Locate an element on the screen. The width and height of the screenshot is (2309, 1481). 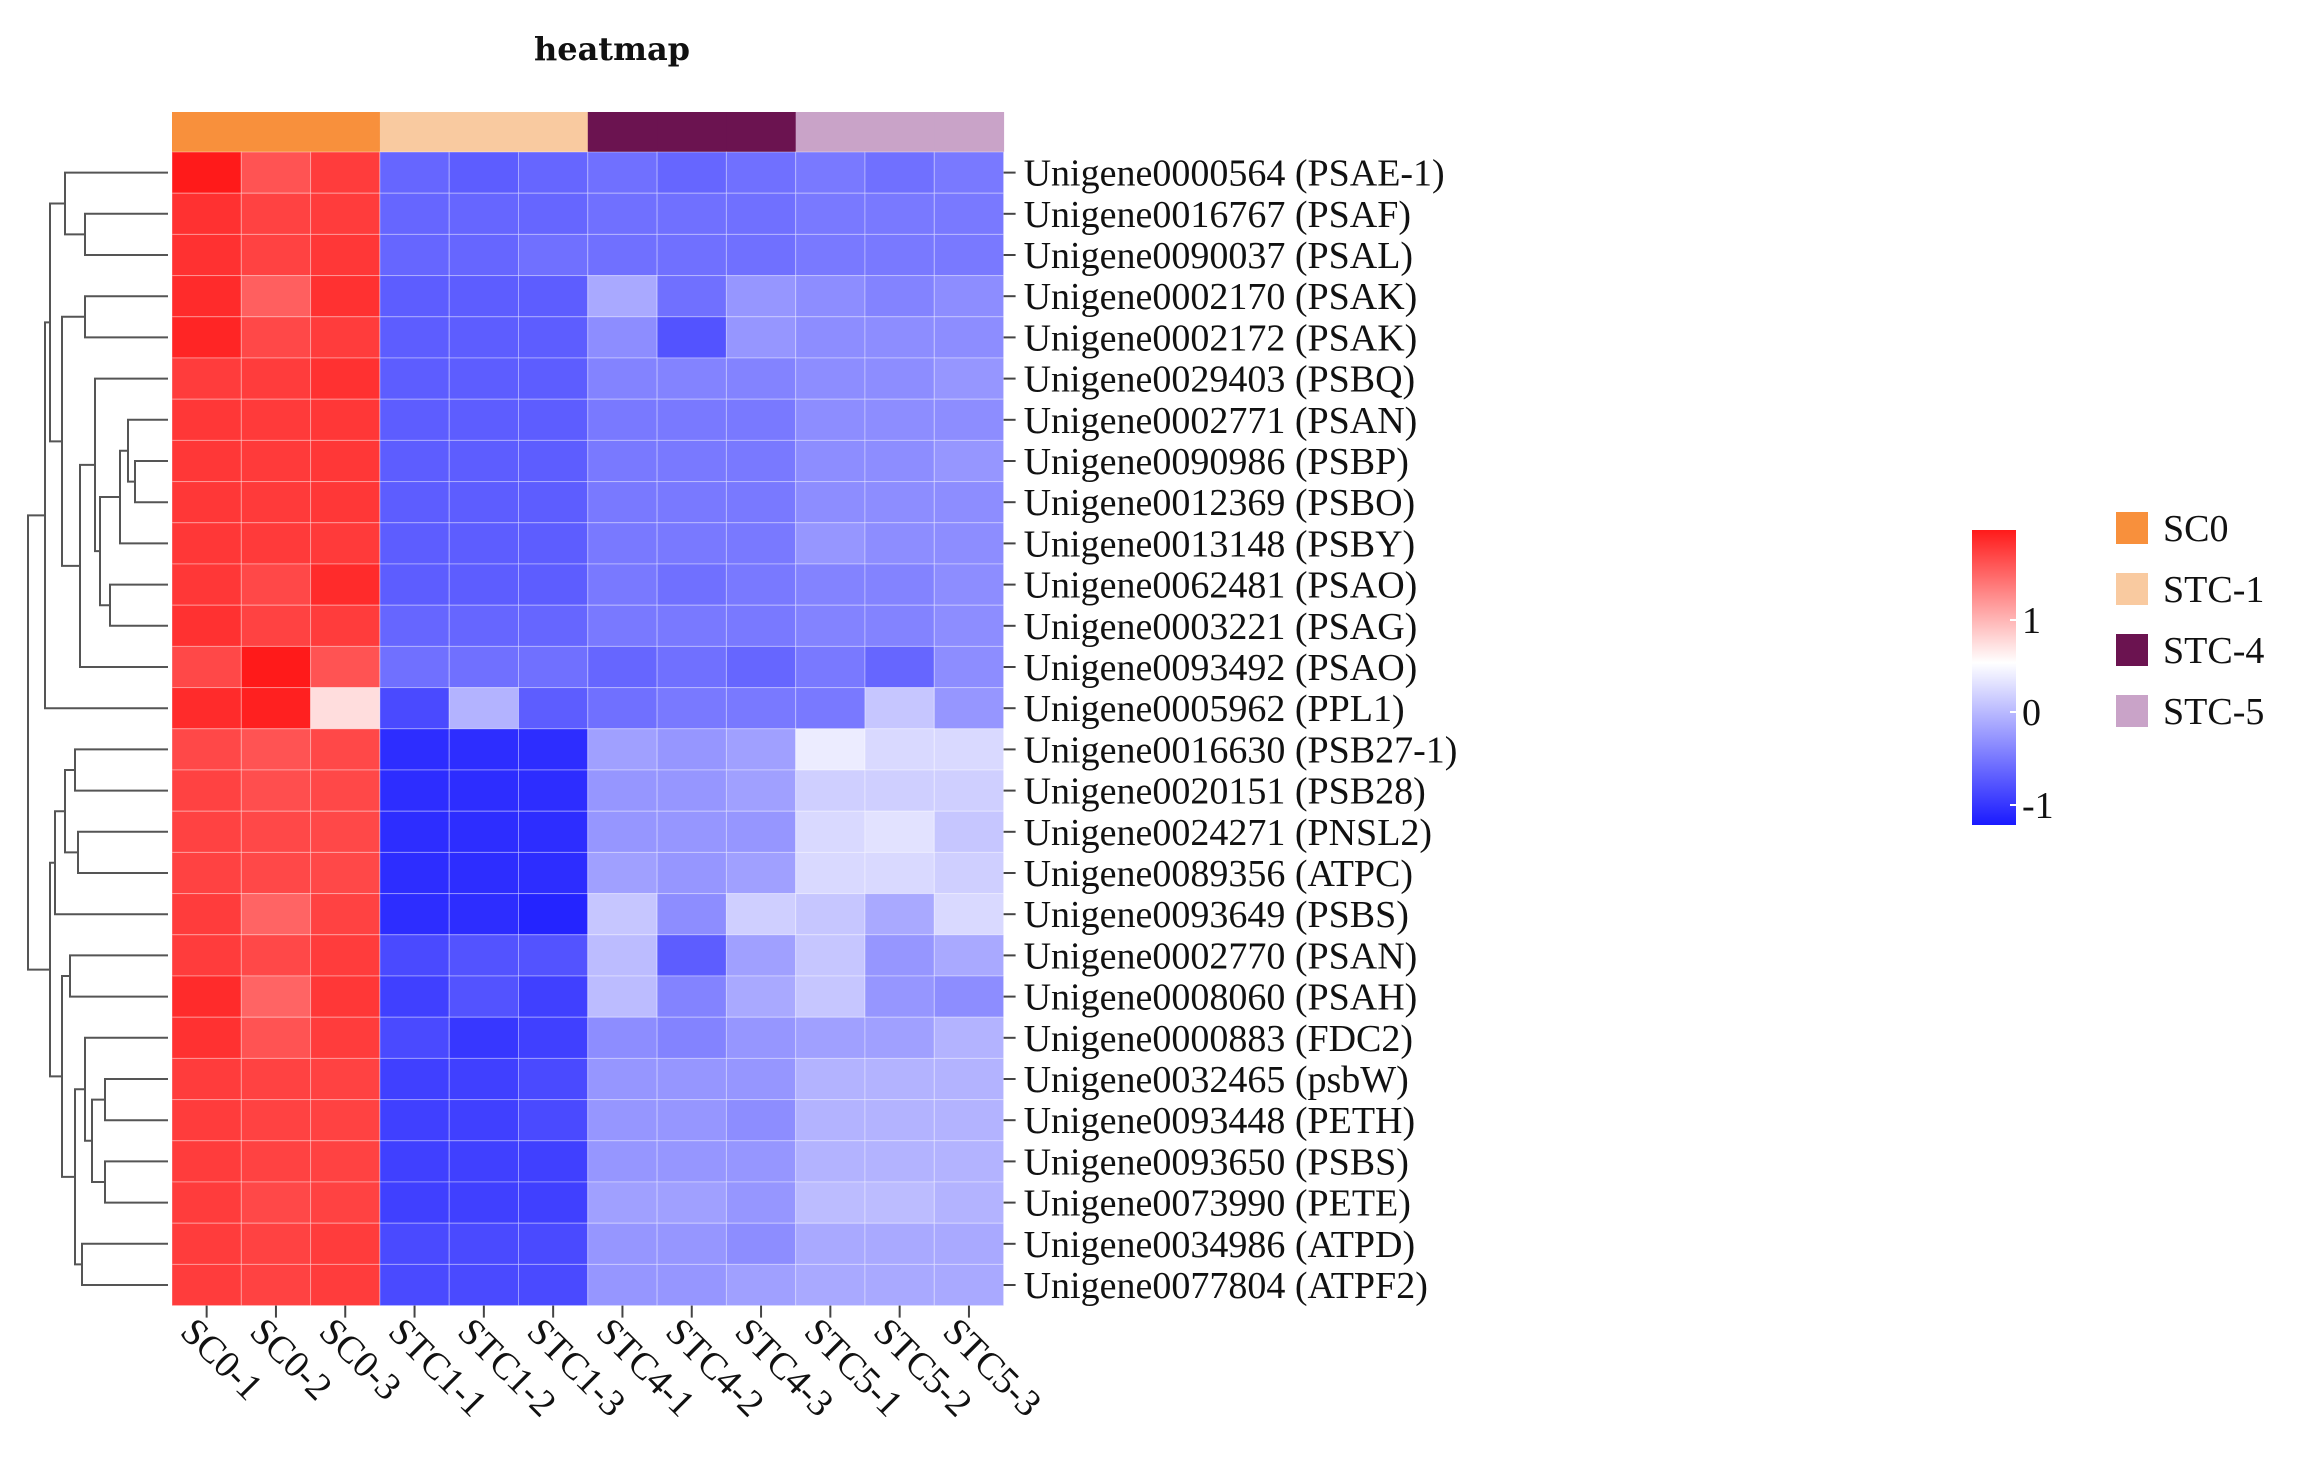
row-label: Unigene0002771 (PSAN) is located at coordinates (1221, 421).